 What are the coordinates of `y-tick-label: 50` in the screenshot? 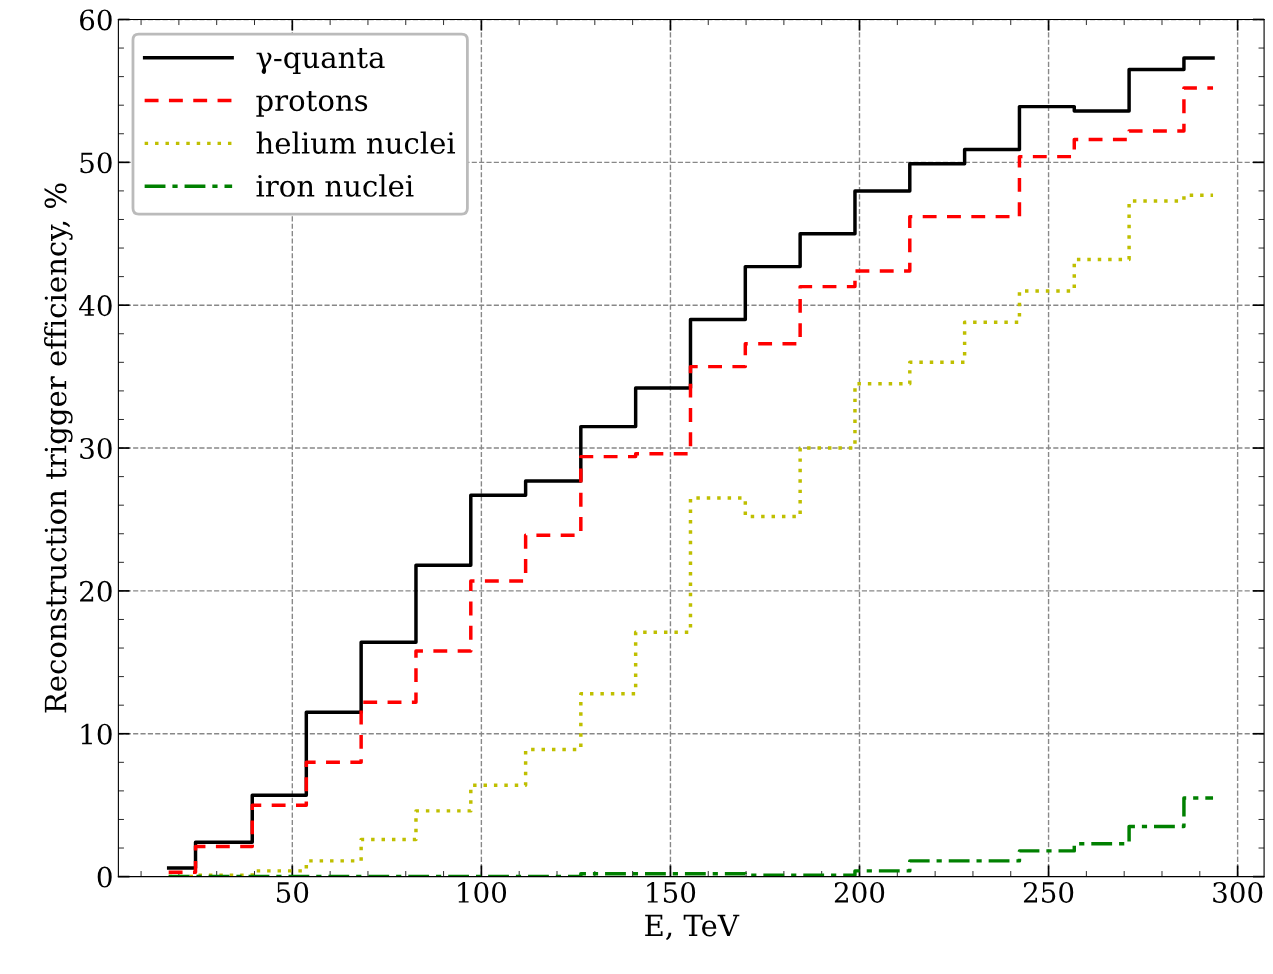 It's located at (96, 163).